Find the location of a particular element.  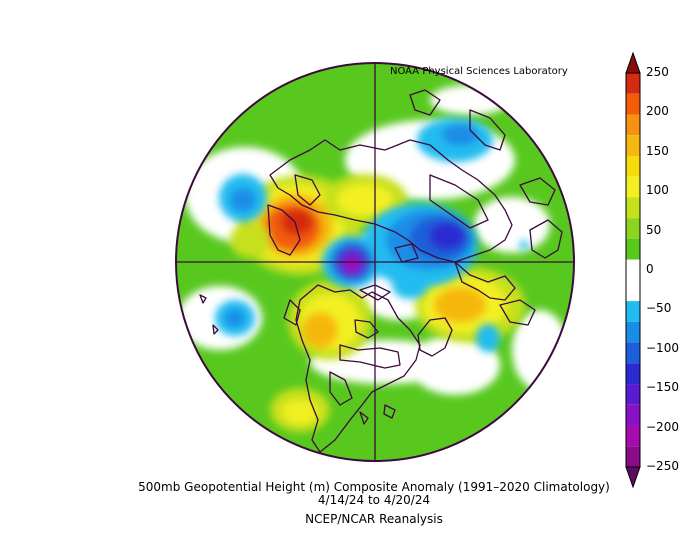

colorbar-tick-label: −150 is located at coordinates (662, 387).